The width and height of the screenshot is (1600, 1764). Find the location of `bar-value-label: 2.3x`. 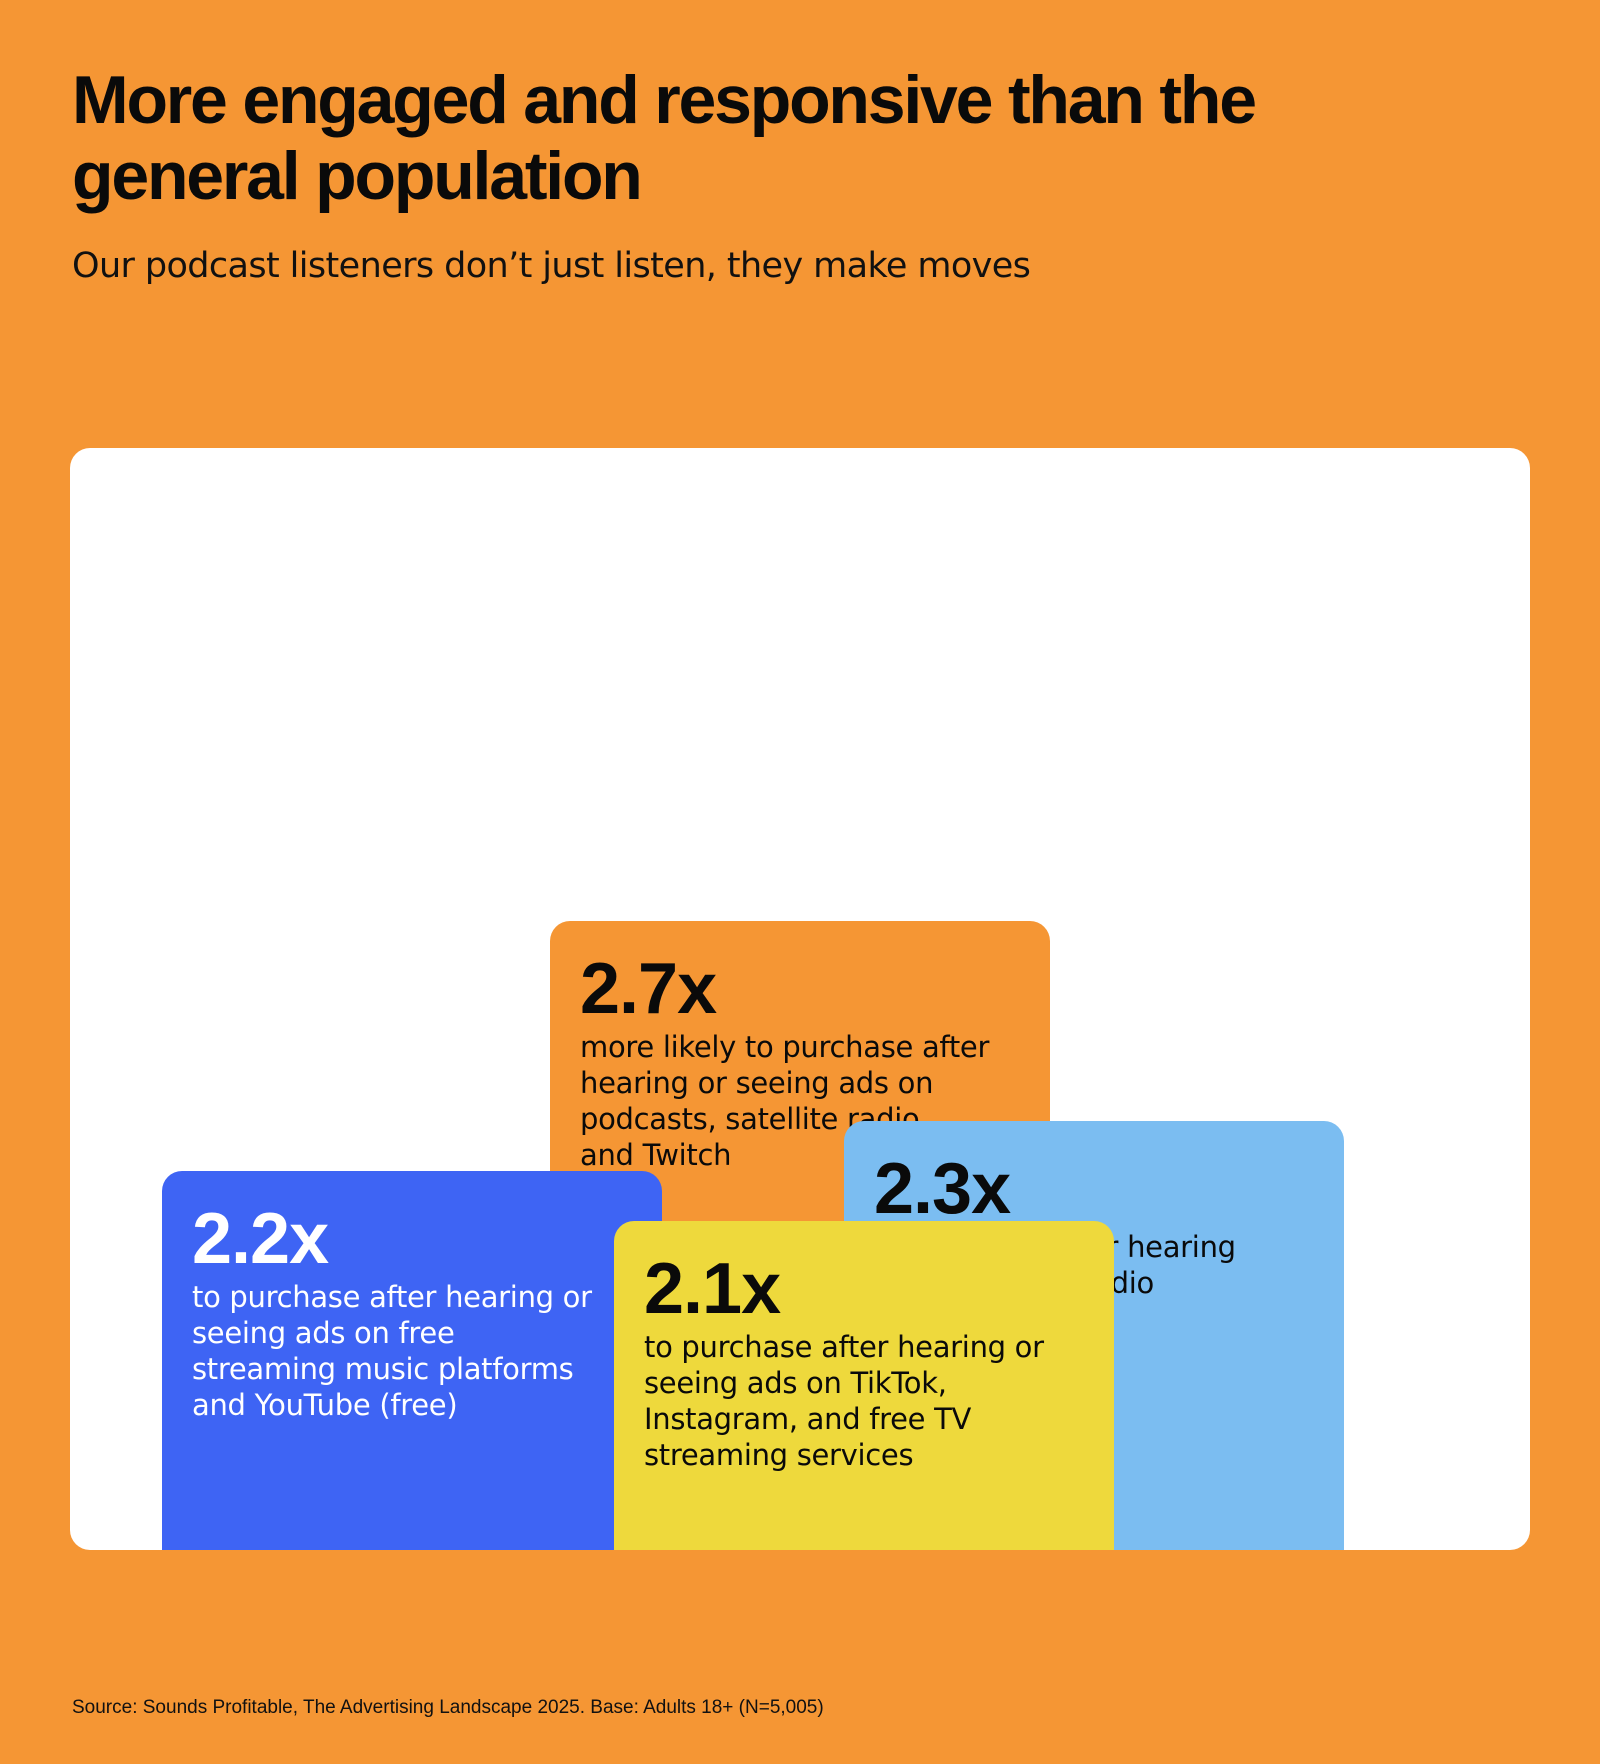

bar-value-label: 2.3x is located at coordinates (942, 1189).